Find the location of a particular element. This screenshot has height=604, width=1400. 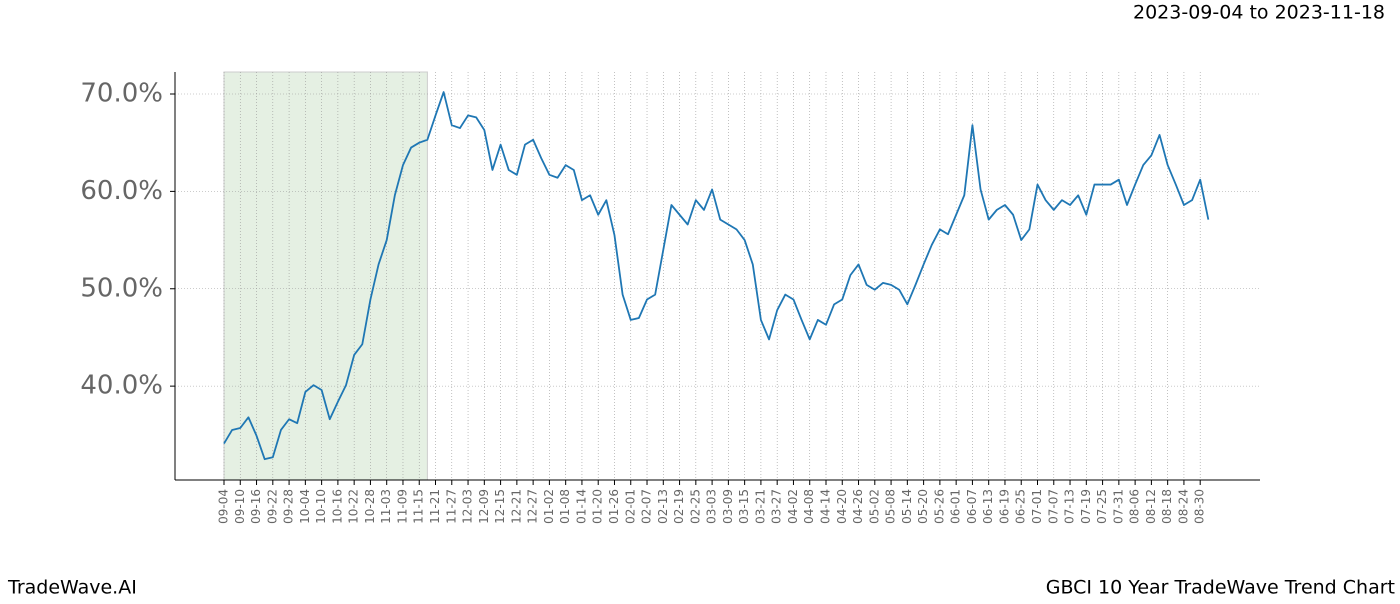

x-tick-label: 08-18 is located at coordinates (1167, 506).